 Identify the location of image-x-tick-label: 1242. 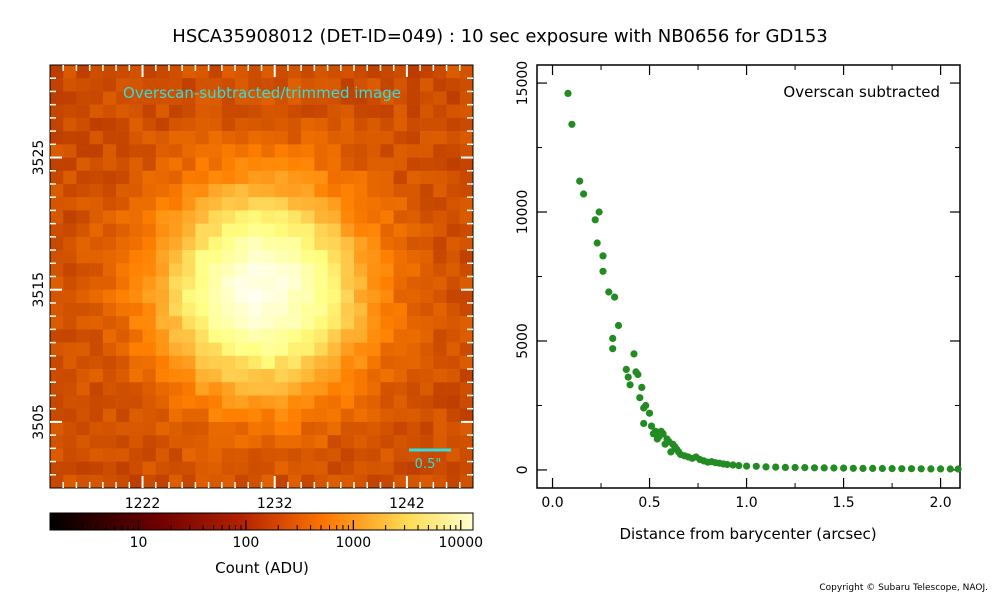
(407, 504).